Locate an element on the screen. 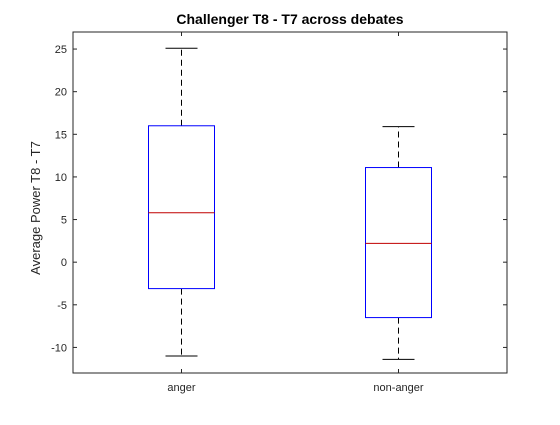 This screenshot has height=425, width=560. y-tick-label: -10 is located at coordinates (59, 348).